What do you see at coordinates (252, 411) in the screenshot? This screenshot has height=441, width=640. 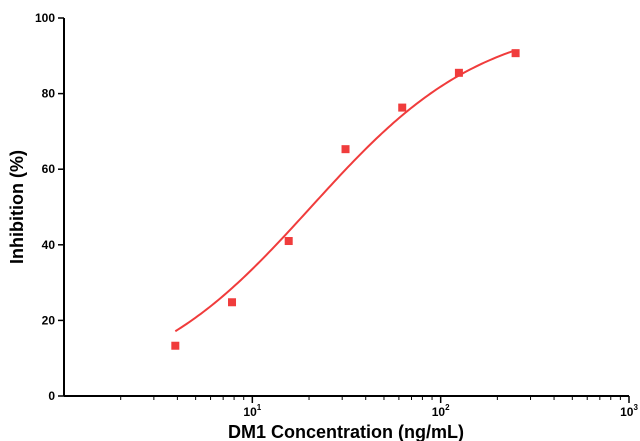 I see `x-tick-label: 10¹` at bounding box center [252, 411].